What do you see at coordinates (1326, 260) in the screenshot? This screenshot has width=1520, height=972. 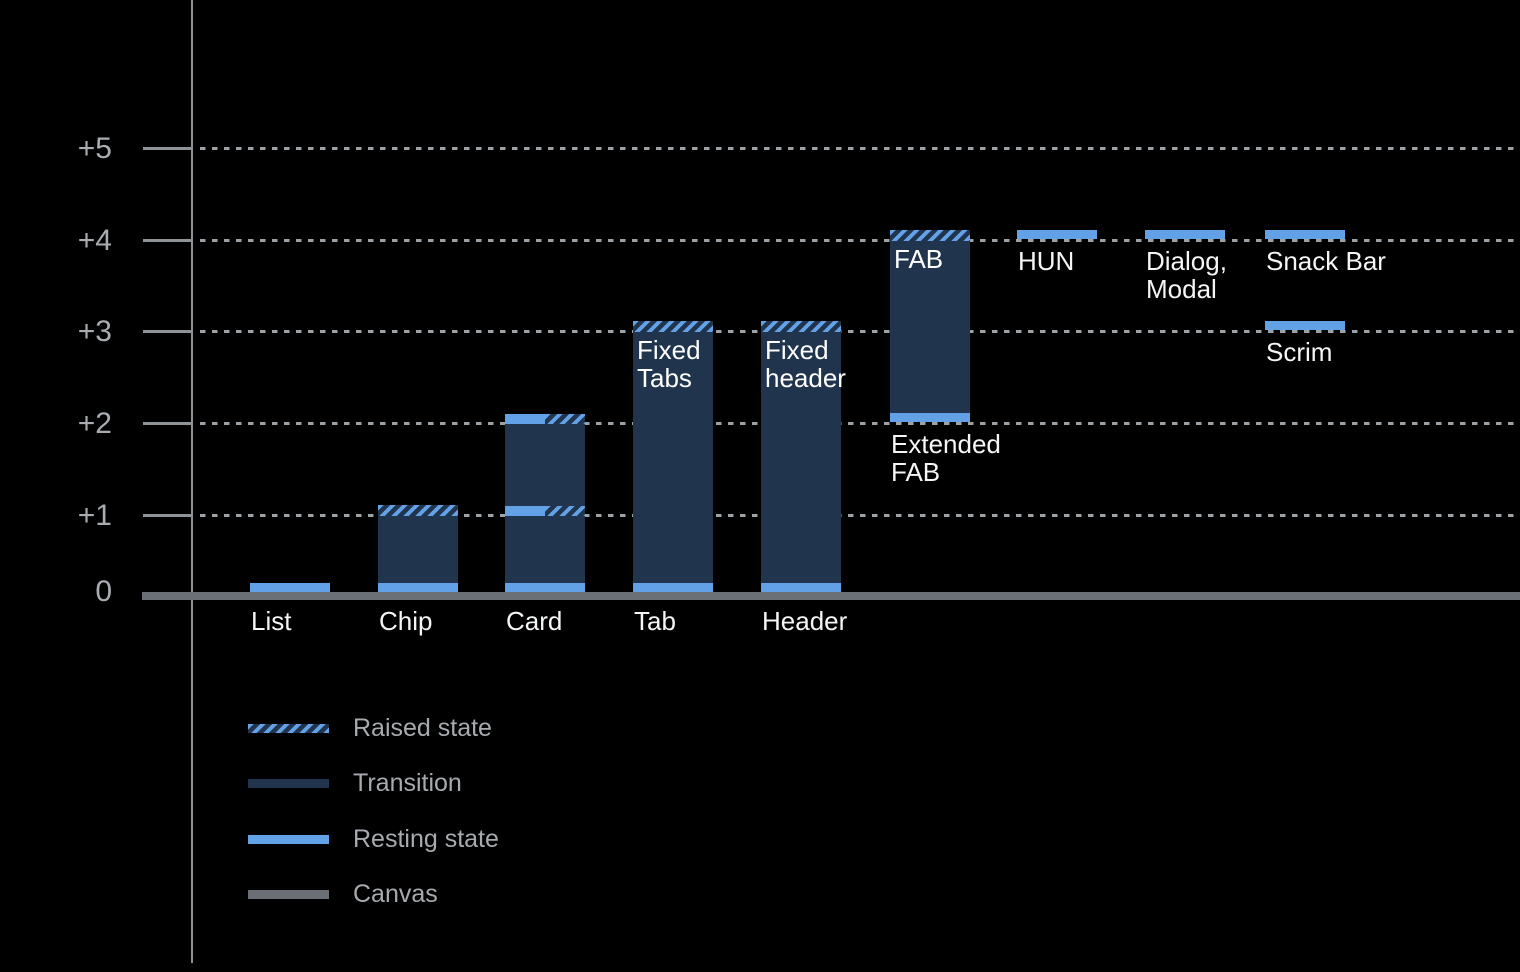 I see `bar-snack-bar-label: Snack Bar` at bounding box center [1326, 260].